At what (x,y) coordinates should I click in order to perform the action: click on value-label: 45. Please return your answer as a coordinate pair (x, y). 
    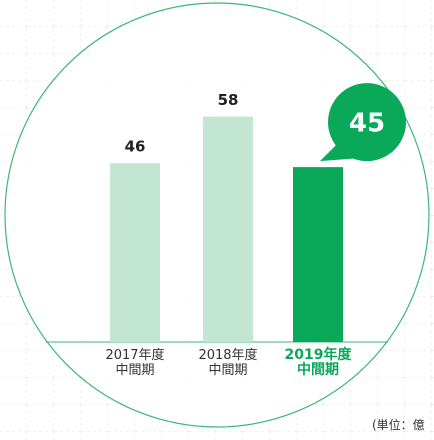
    Looking at the image, I should click on (367, 124).